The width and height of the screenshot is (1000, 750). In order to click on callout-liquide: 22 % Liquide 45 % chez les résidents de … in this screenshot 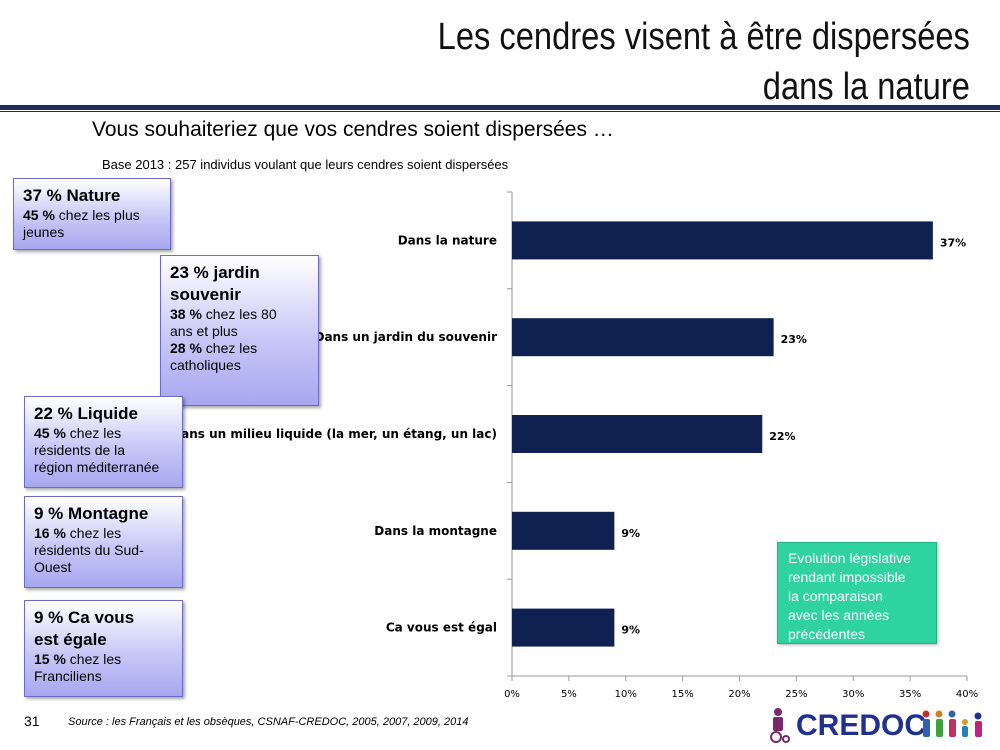, I will do `click(103, 442)`.